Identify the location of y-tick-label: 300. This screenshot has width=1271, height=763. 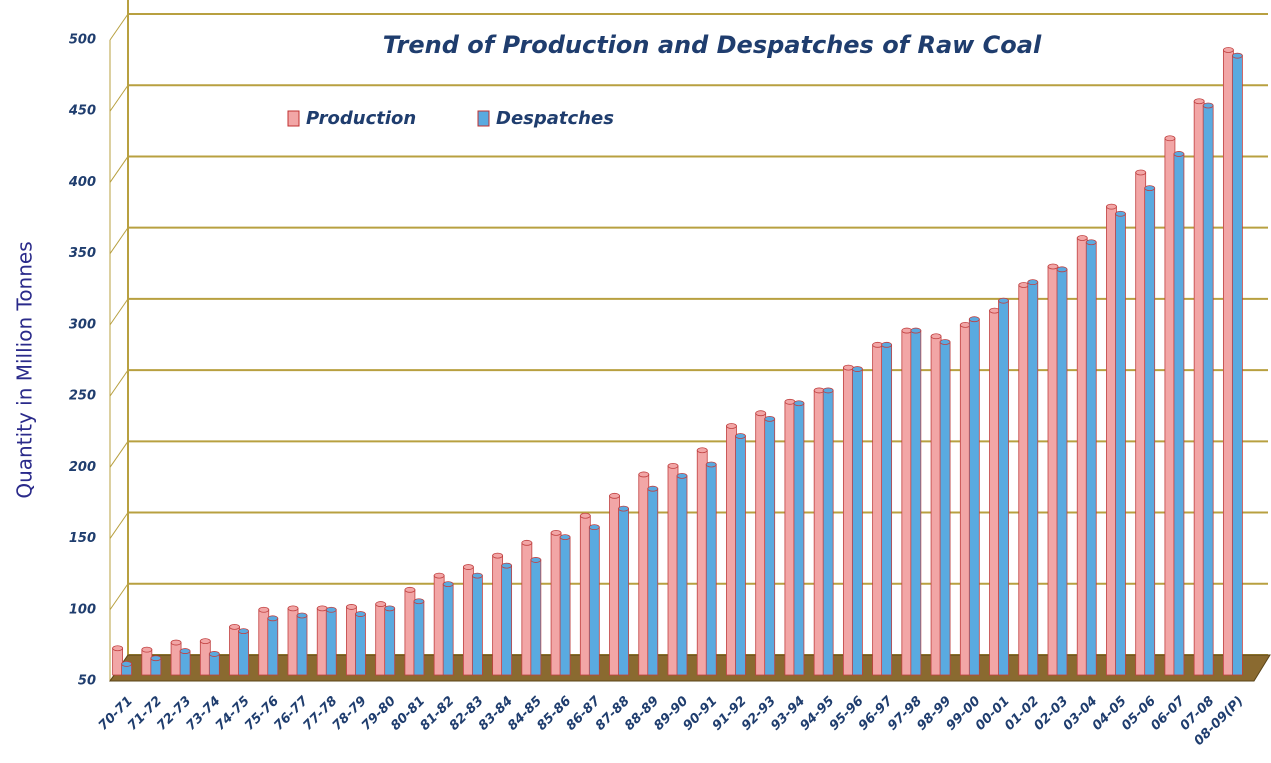
(82, 324).